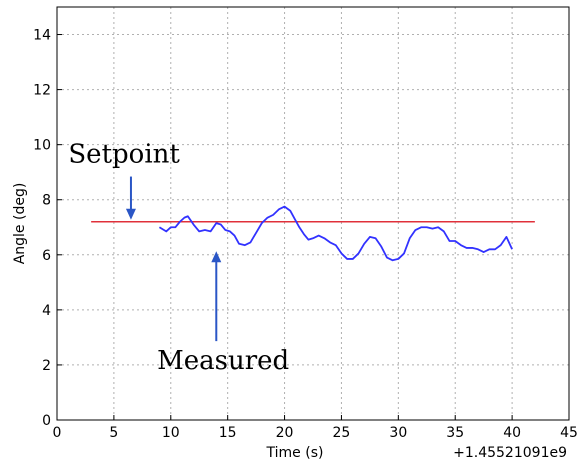  Describe the element at coordinates (42, 146) in the screenshot. I see `y-tick-label: 10` at that location.